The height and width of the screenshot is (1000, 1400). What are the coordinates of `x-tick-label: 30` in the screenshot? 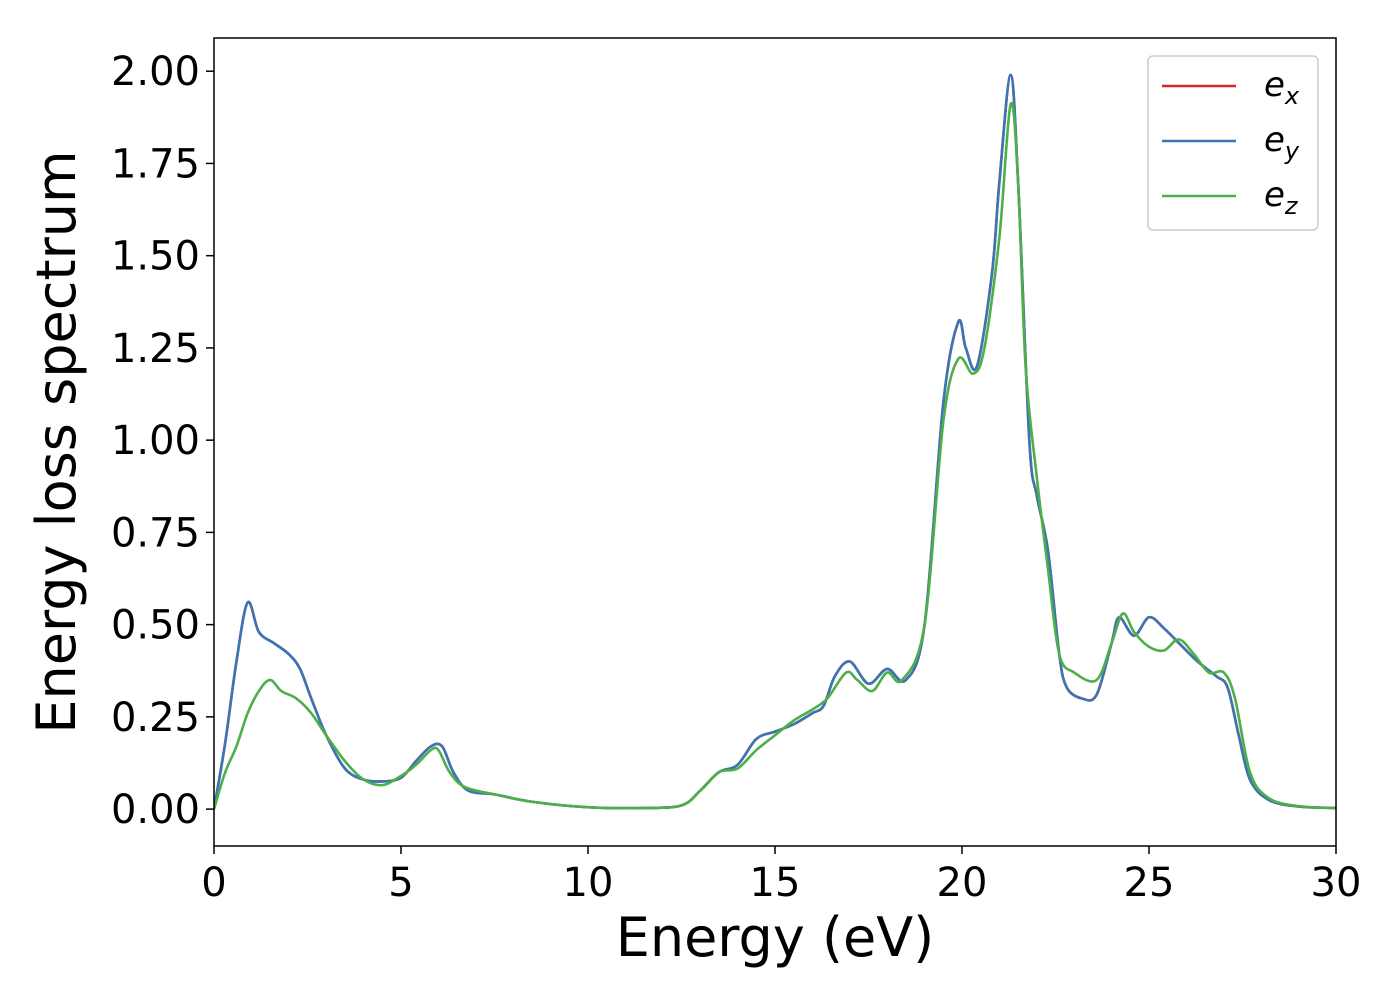 It's located at (1336, 883).